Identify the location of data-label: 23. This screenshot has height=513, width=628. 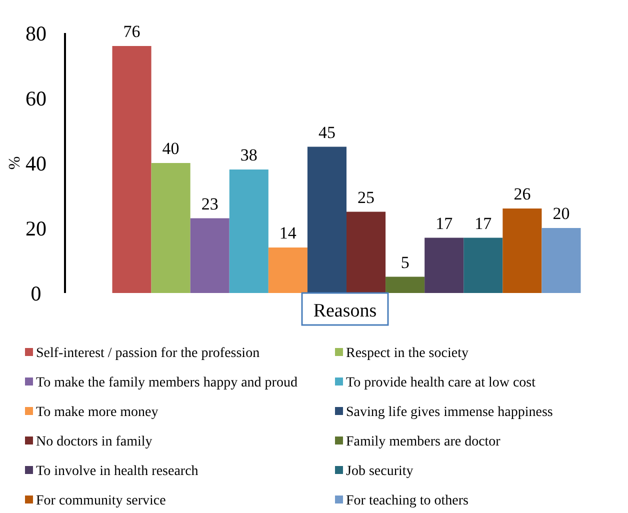
(209, 204).